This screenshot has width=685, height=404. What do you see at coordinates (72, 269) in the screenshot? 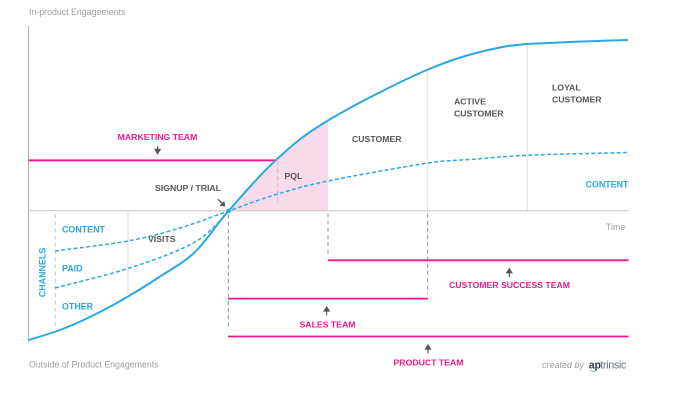
I see `svg-text: PAID` at bounding box center [72, 269].